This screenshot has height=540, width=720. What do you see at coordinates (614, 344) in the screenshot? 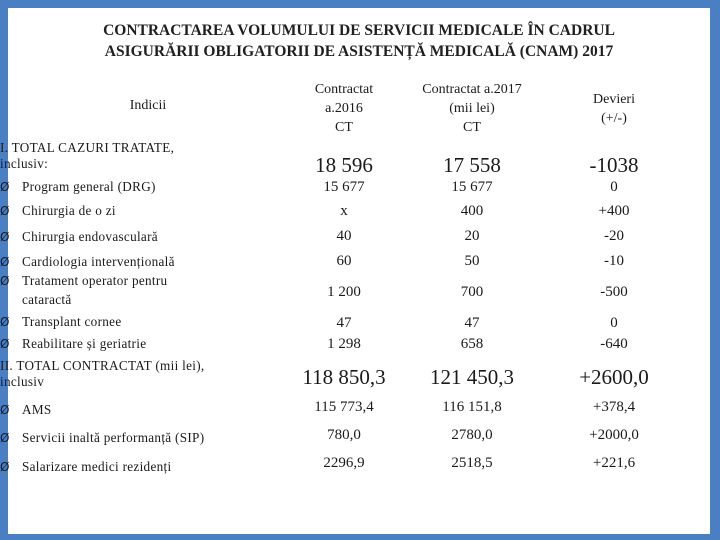
I see `reabilitare-devieri: -640` at bounding box center [614, 344].